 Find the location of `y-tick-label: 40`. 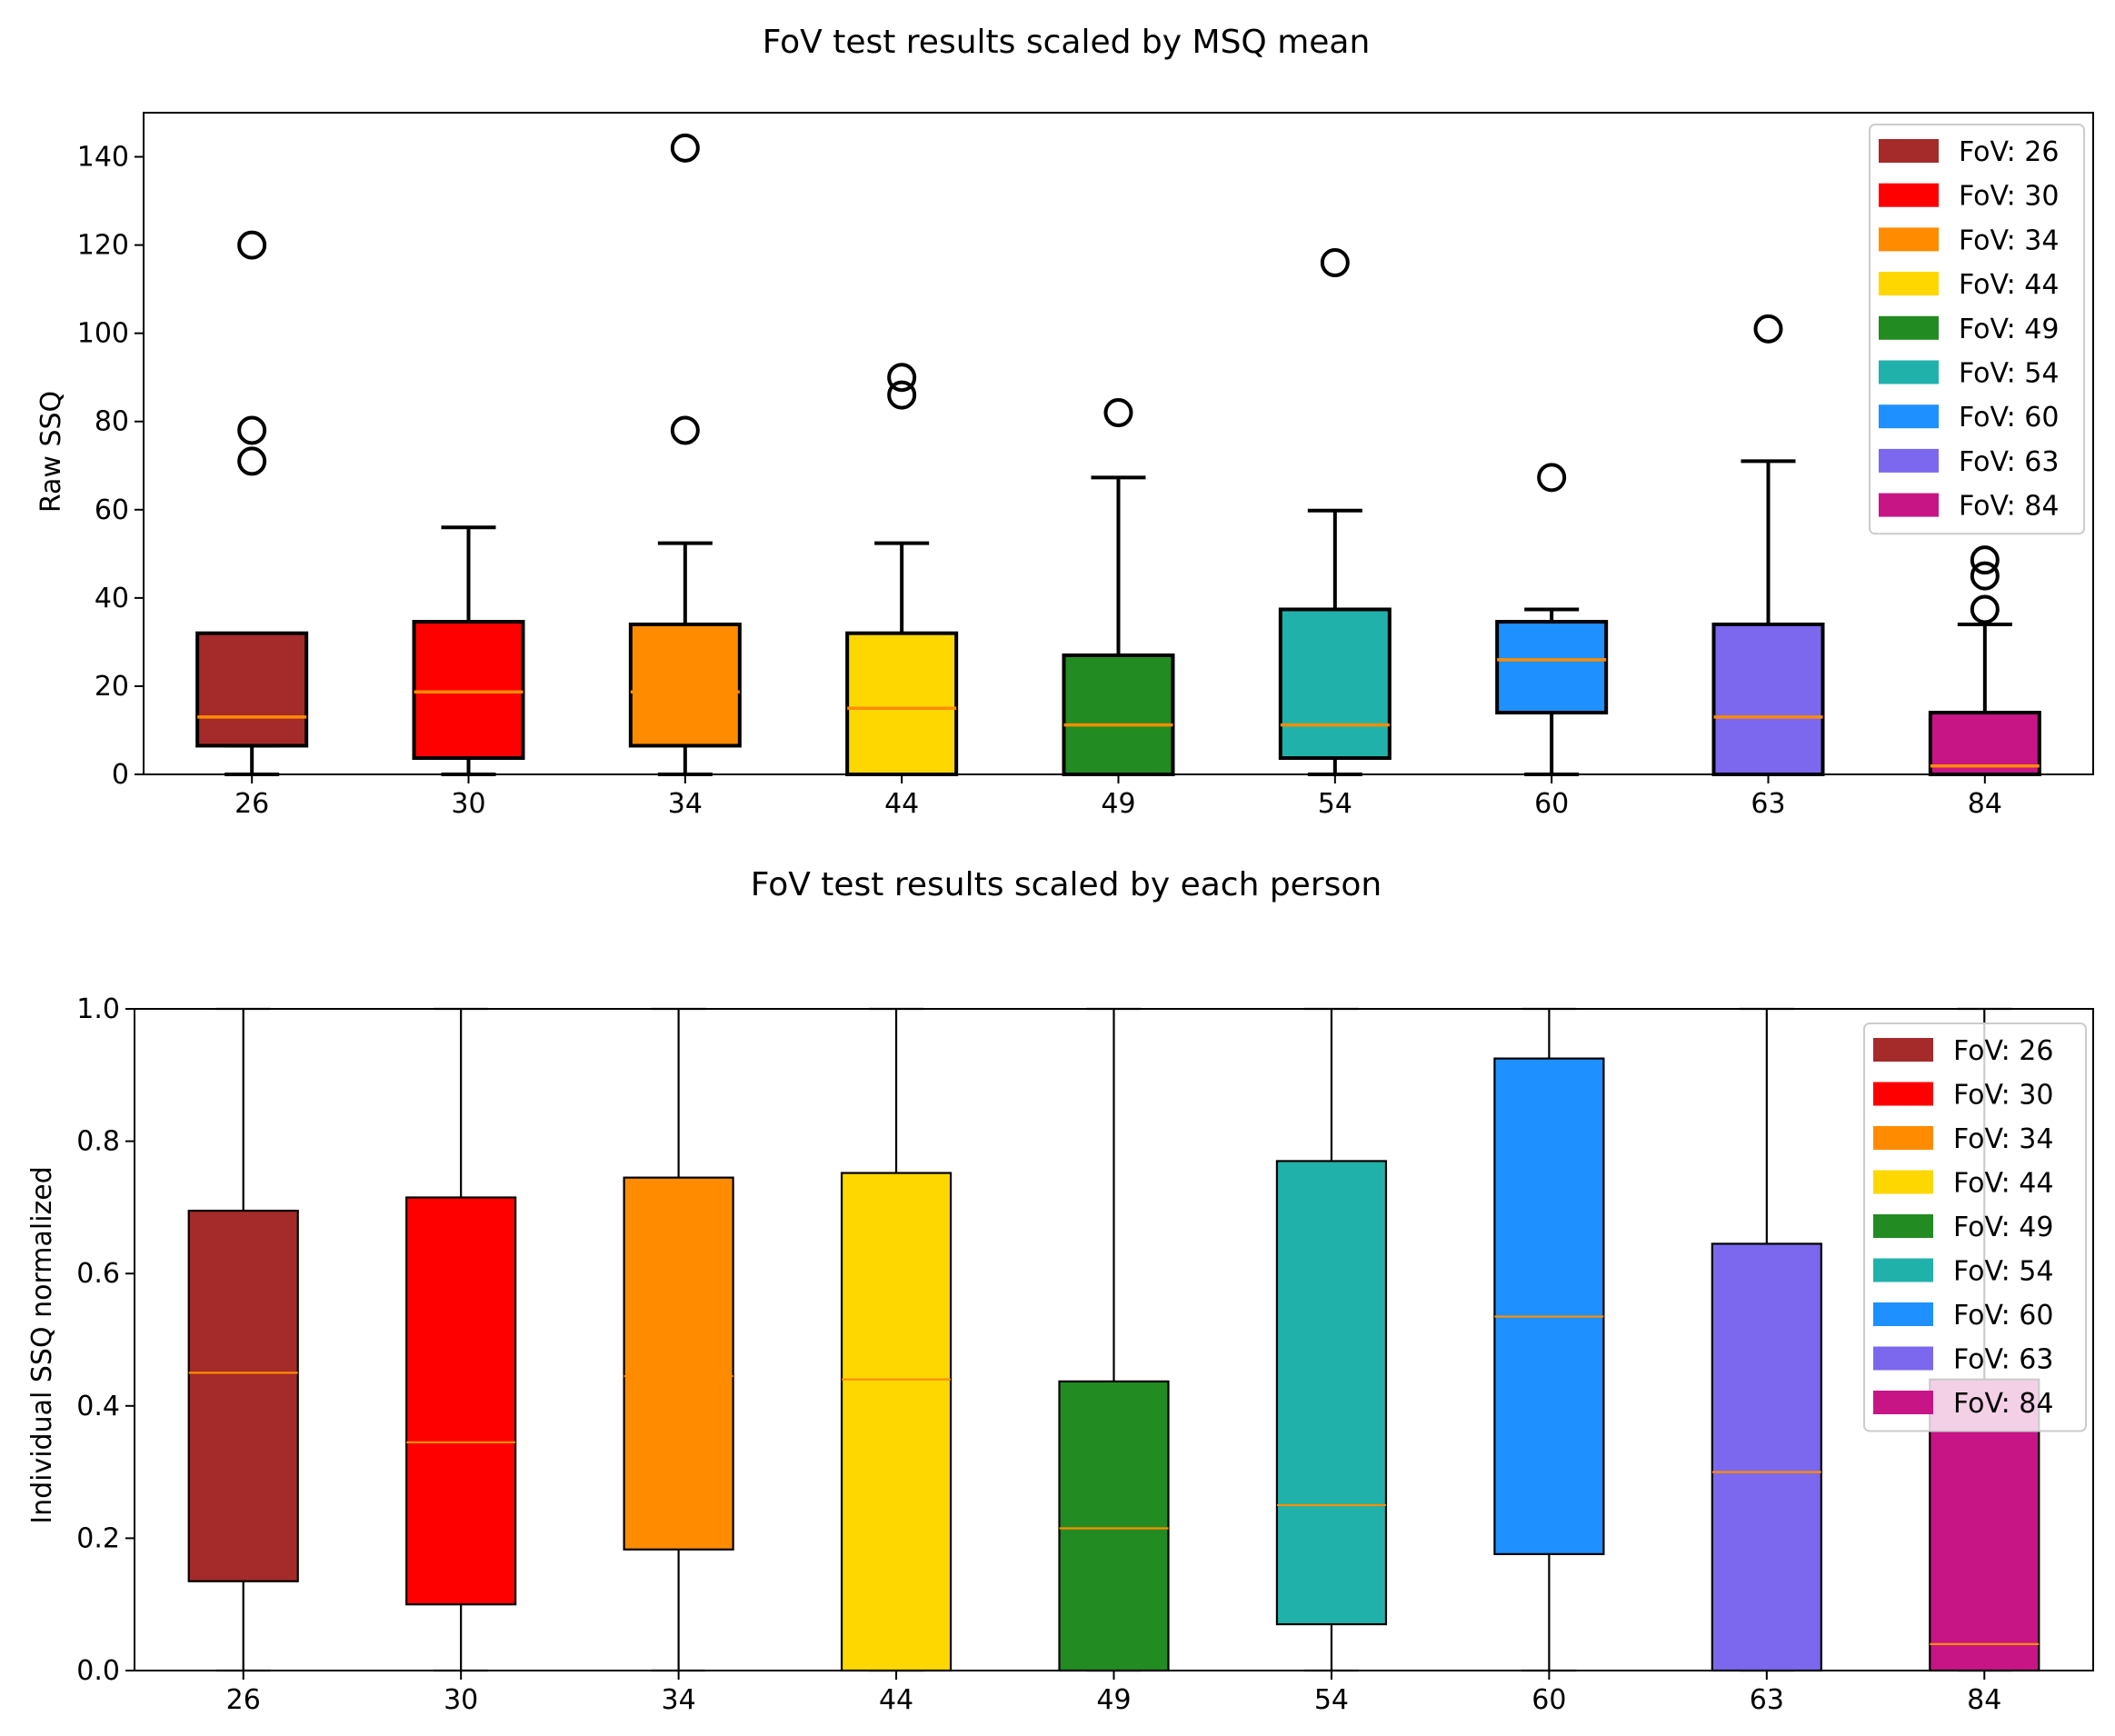

y-tick-label: 40 is located at coordinates (112, 598).